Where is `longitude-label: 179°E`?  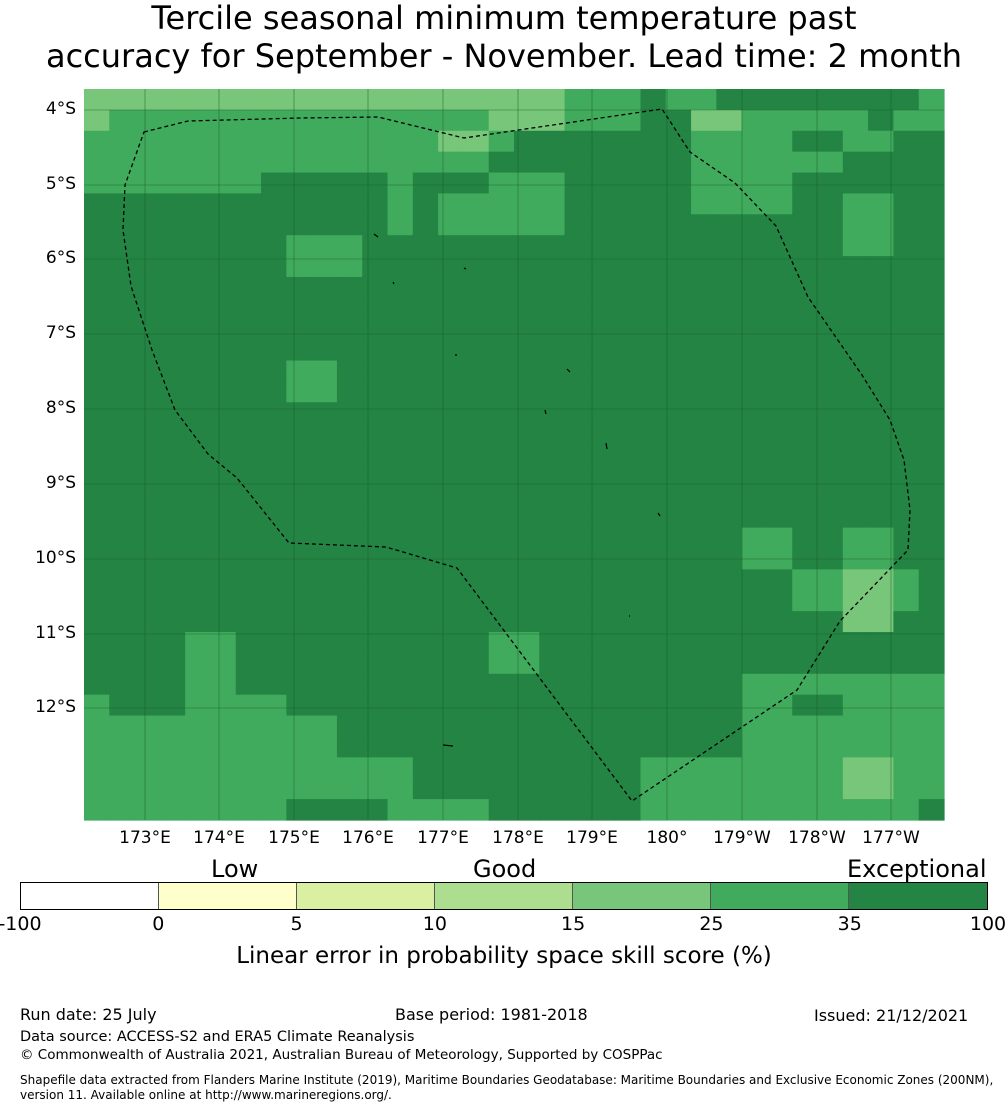
longitude-label: 179°E is located at coordinates (592, 838).